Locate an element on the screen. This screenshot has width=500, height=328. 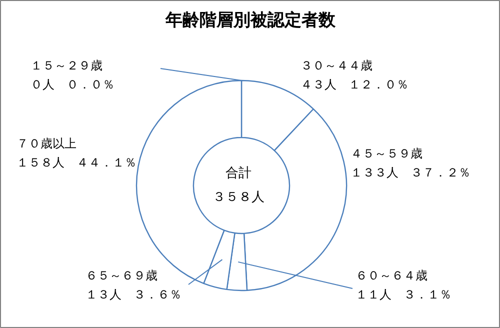
category-label: １５～２９歳 is located at coordinates (66, 65).